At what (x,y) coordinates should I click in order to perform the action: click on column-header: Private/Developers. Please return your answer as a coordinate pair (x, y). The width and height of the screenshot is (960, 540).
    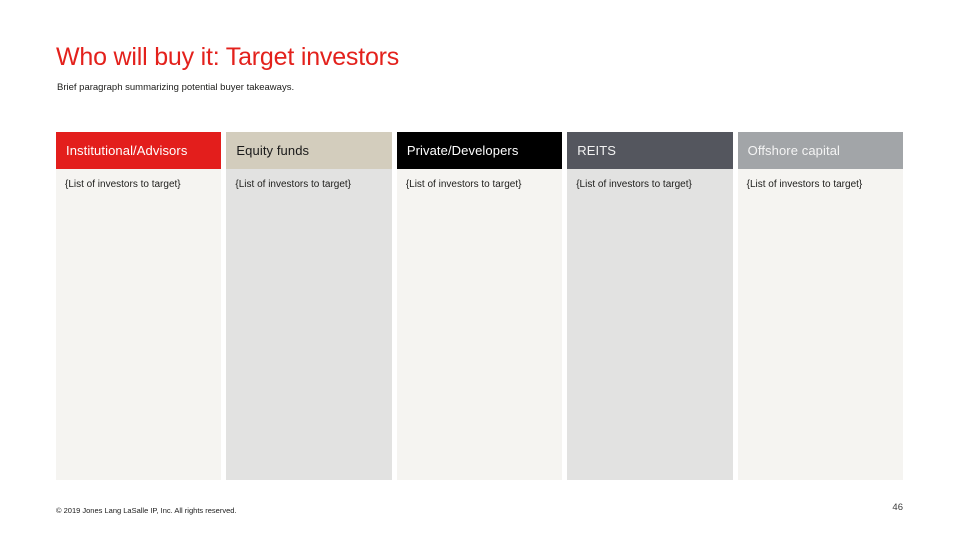
    Looking at the image, I should click on (479, 150).